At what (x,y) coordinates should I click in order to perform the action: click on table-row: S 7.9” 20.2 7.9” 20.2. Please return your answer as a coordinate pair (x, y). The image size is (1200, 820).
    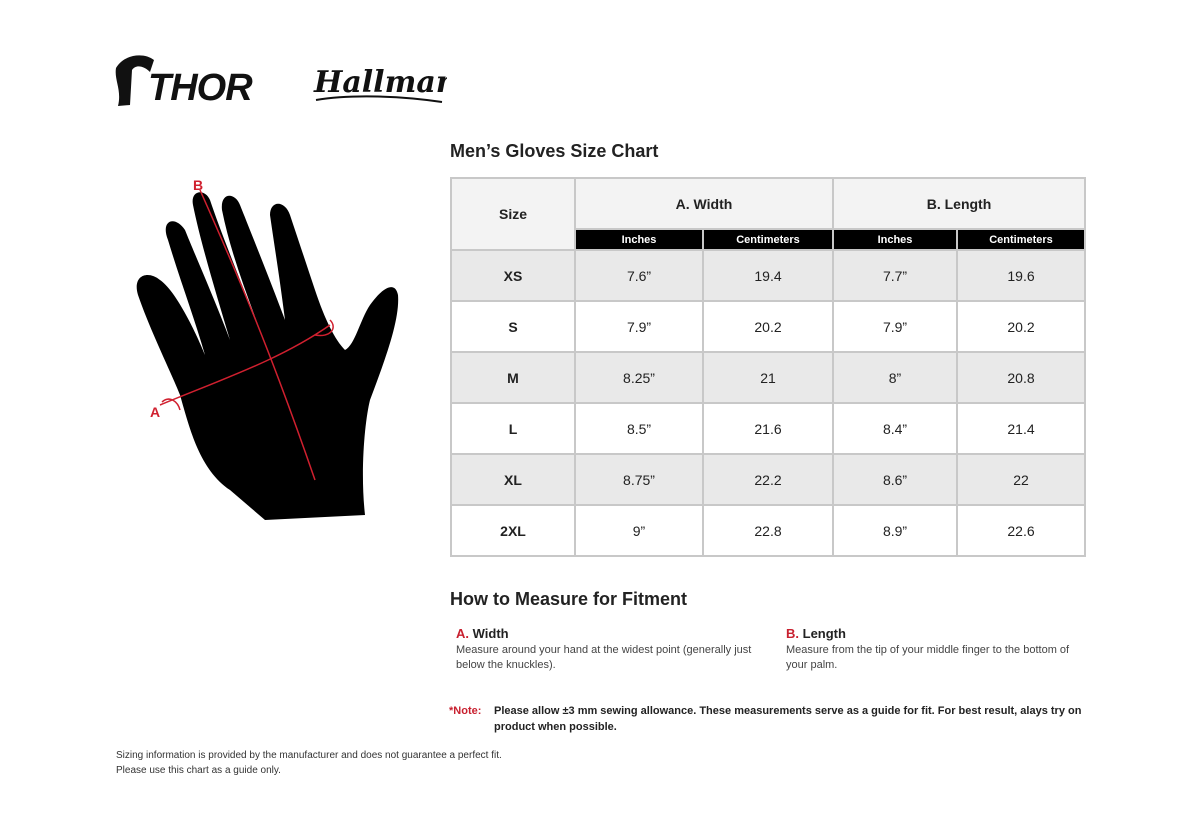
    Looking at the image, I should click on (768, 326).